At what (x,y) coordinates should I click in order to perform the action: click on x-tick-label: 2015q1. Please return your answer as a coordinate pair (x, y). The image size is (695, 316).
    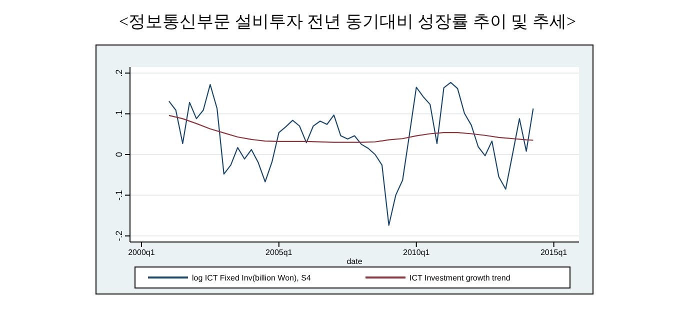
    Looking at the image, I should click on (554, 252).